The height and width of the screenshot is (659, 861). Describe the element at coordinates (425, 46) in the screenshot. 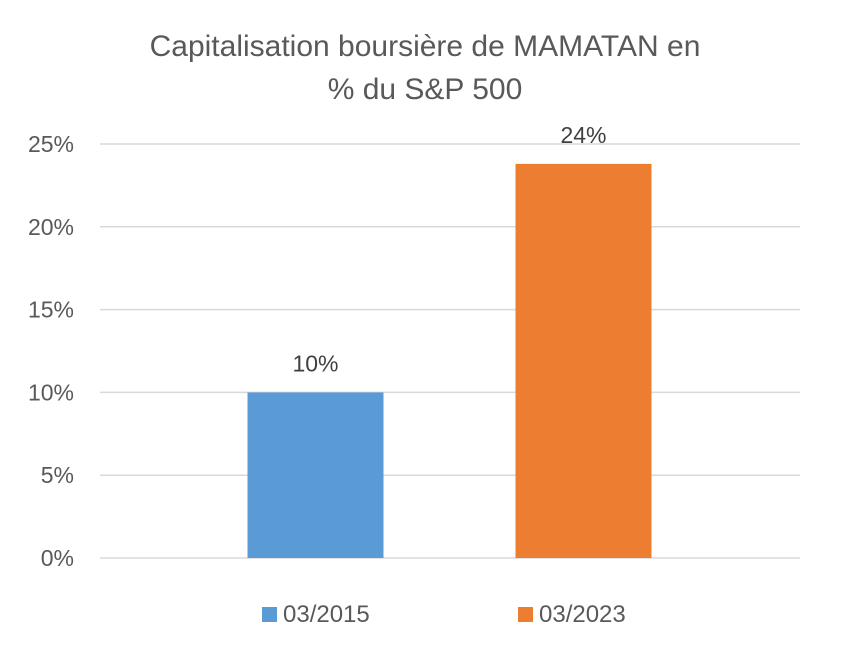

I see `chart-title-line-1: Capitalisation boursière de MAMATAN en` at that location.